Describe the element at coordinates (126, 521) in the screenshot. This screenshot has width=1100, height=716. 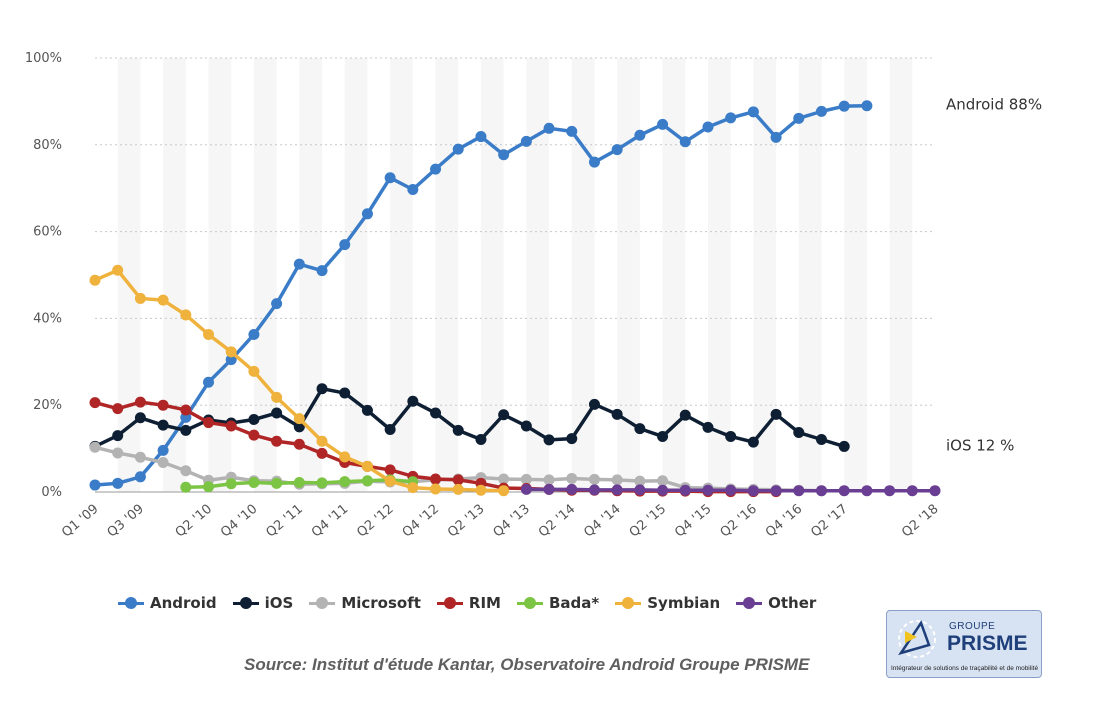
I see `x-tick-label: Q3 '09` at that location.